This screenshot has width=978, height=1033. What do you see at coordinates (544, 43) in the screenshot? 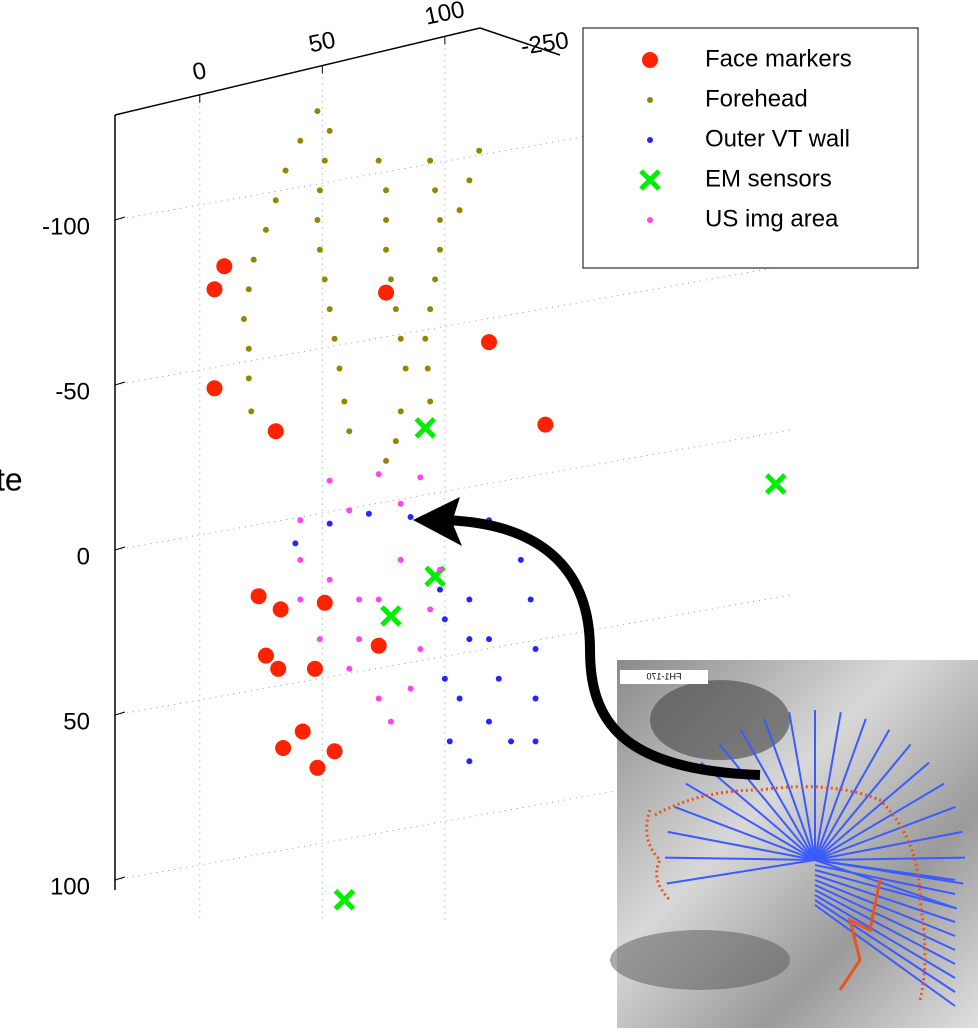
I see `z-tick-label: -250` at bounding box center [544, 43].